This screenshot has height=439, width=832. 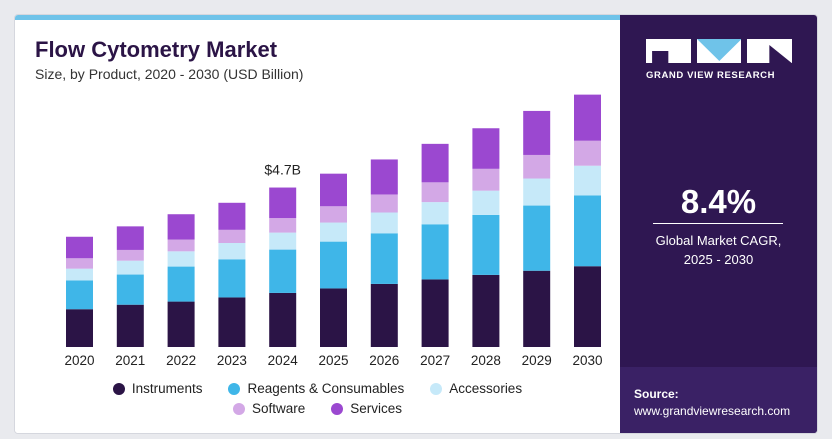 What do you see at coordinates (283, 271) in the screenshot?
I see `bar-reagents-consumables-2024` at bounding box center [283, 271].